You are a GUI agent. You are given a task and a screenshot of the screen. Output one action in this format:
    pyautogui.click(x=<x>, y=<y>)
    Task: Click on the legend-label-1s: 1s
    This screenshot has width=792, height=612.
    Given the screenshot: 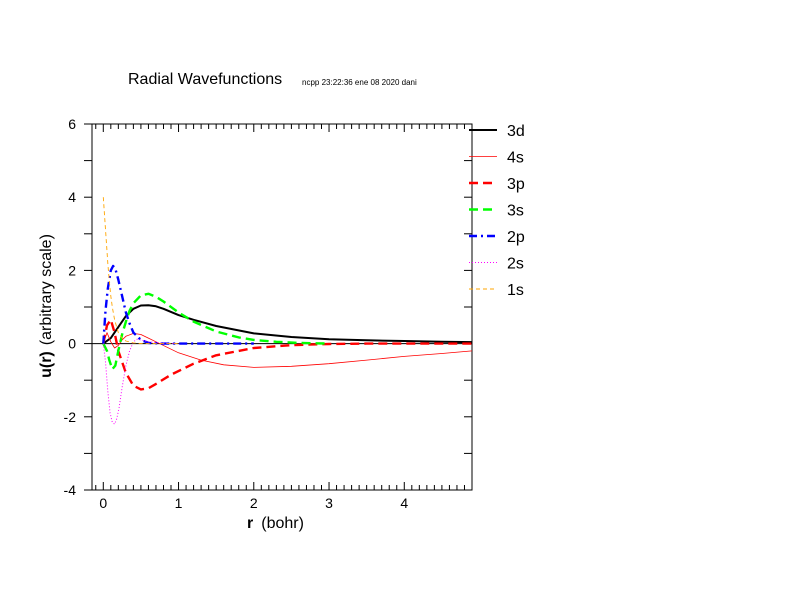 What is the action you would take?
    pyautogui.click(x=515, y=290)
    